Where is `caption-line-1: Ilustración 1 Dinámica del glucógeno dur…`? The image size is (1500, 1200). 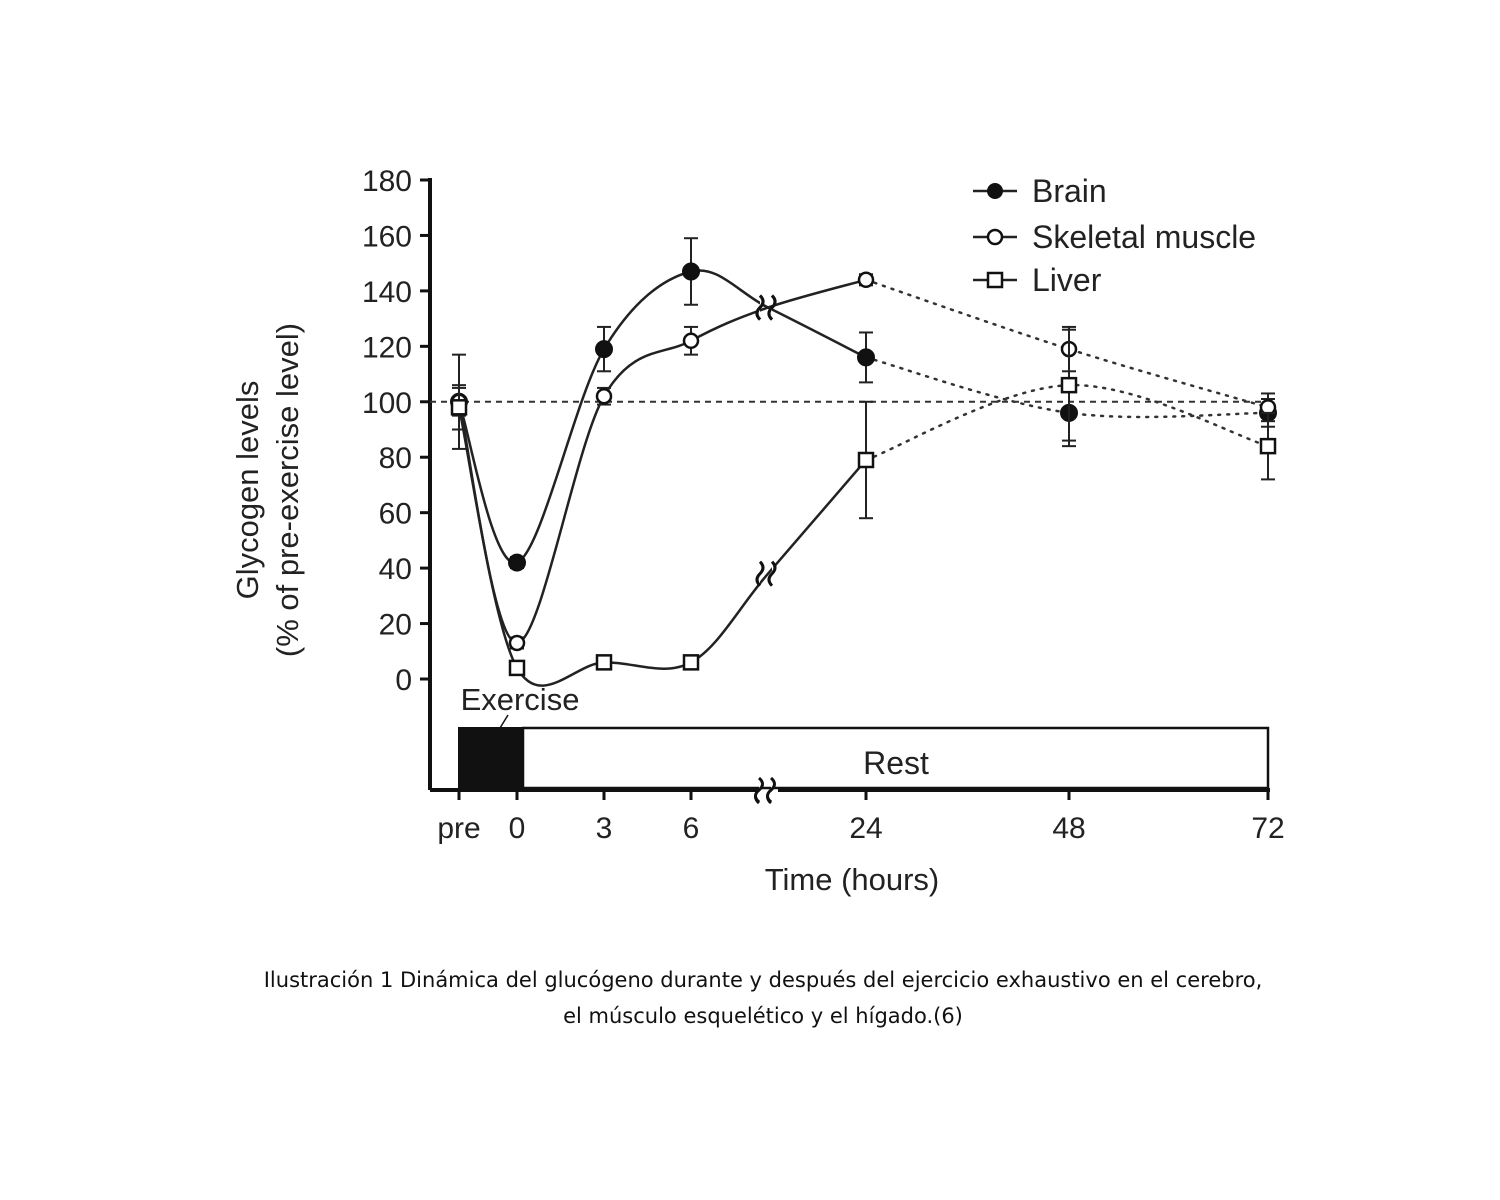
caption-line-1: Ilustración 1 Dinámica del glucógeno dur… is located at coordinates (763, 980).